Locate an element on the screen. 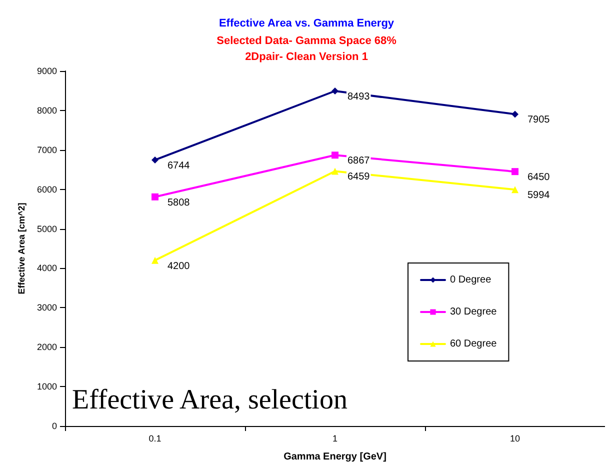  legend-label: 60 Degree is located at coordinates (474, 344).